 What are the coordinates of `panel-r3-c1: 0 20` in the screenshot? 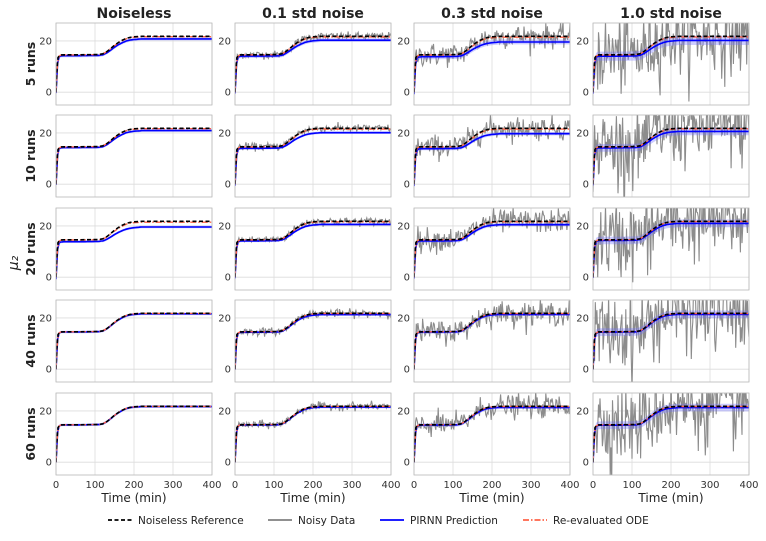 It's located at (126, 249).